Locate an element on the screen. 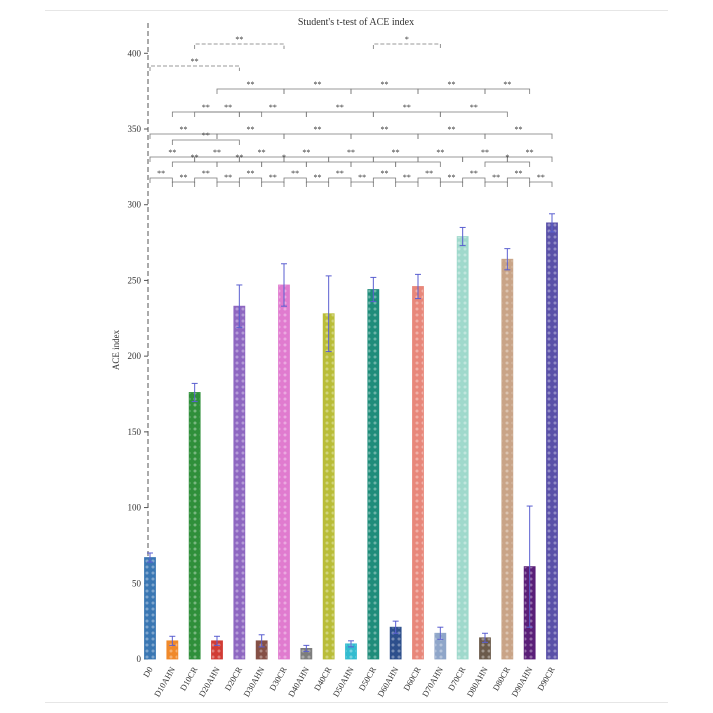  bar-d10cr is located at coordinates (194, 526).